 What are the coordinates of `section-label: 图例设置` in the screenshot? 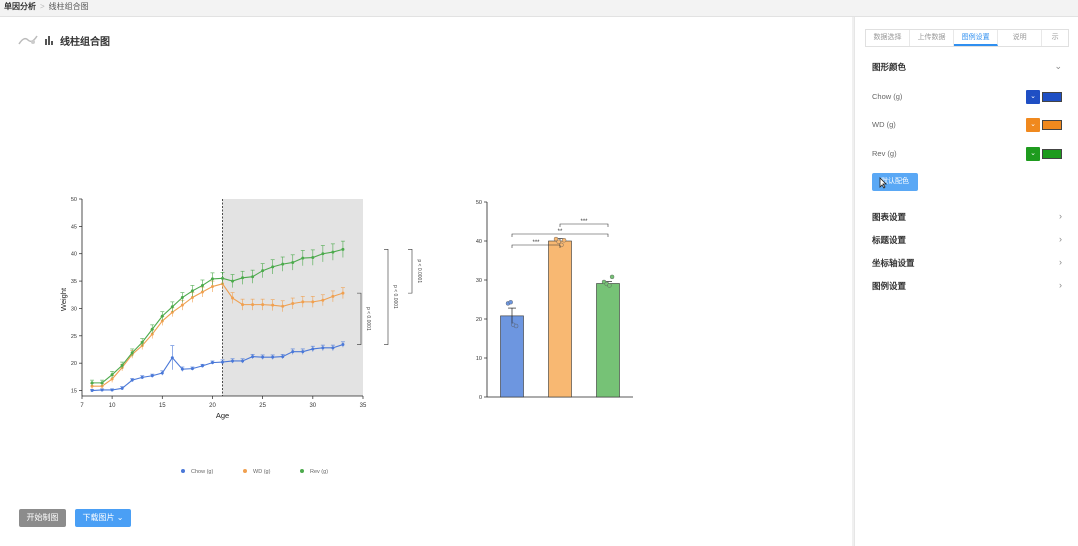 It's located at (889, 286).